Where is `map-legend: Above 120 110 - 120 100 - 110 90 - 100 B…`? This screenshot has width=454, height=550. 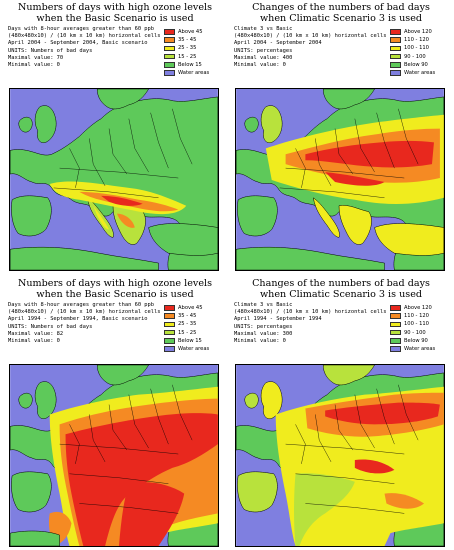 map-legend: Above 120 110 - 120 100 - 110 90 - 100 B… is located at coordinates (420, 328).